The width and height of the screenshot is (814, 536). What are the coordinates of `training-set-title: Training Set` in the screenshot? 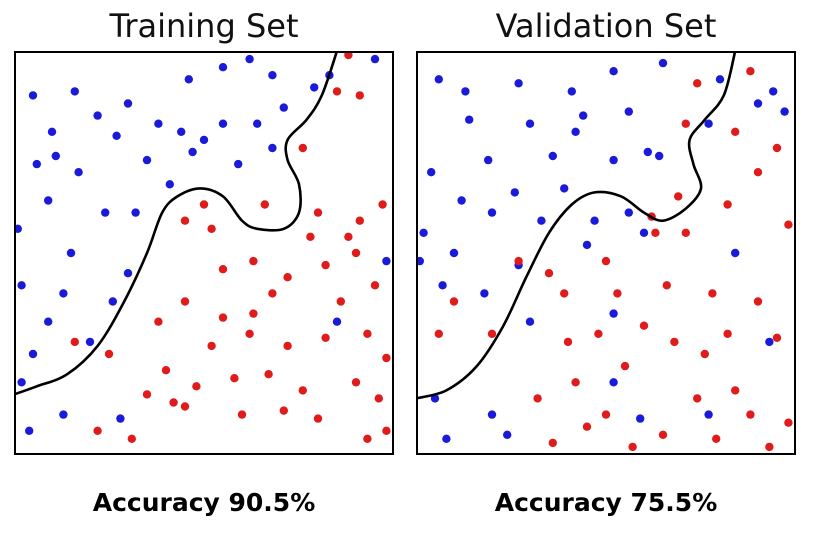 It's located at (204, 26).